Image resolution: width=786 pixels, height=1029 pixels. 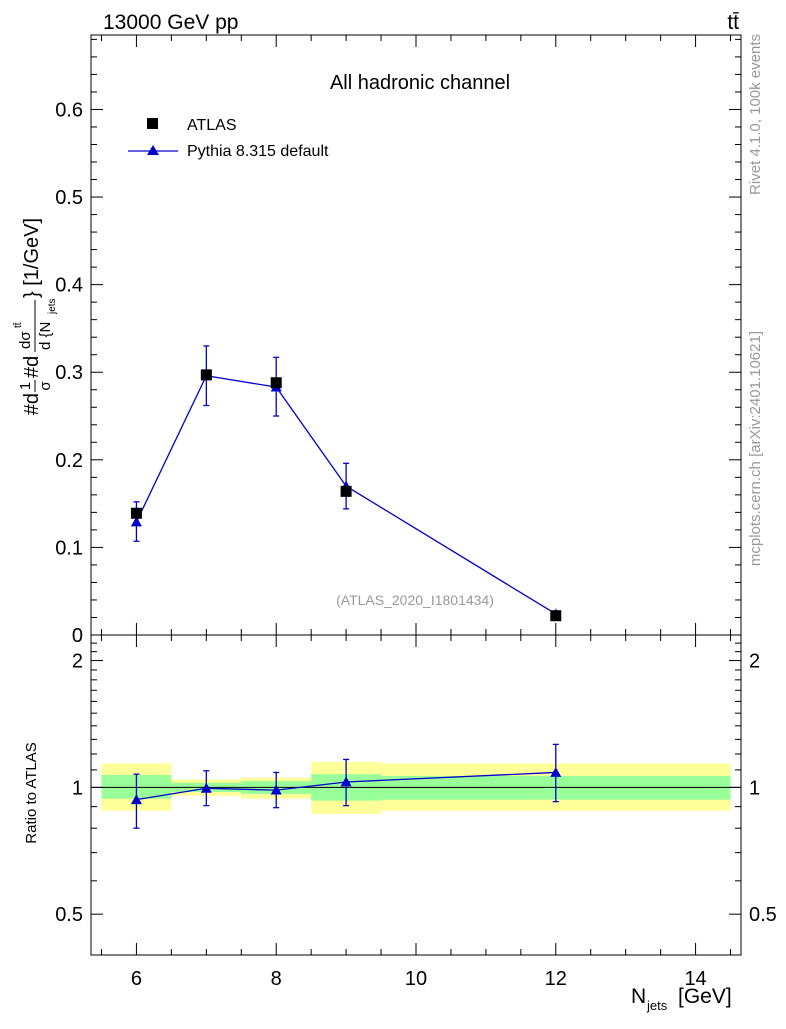 What do you see at coordinates (556, 979) in the screenshot?
I see `xtick-label: 12` at bounding box center [556, 979].